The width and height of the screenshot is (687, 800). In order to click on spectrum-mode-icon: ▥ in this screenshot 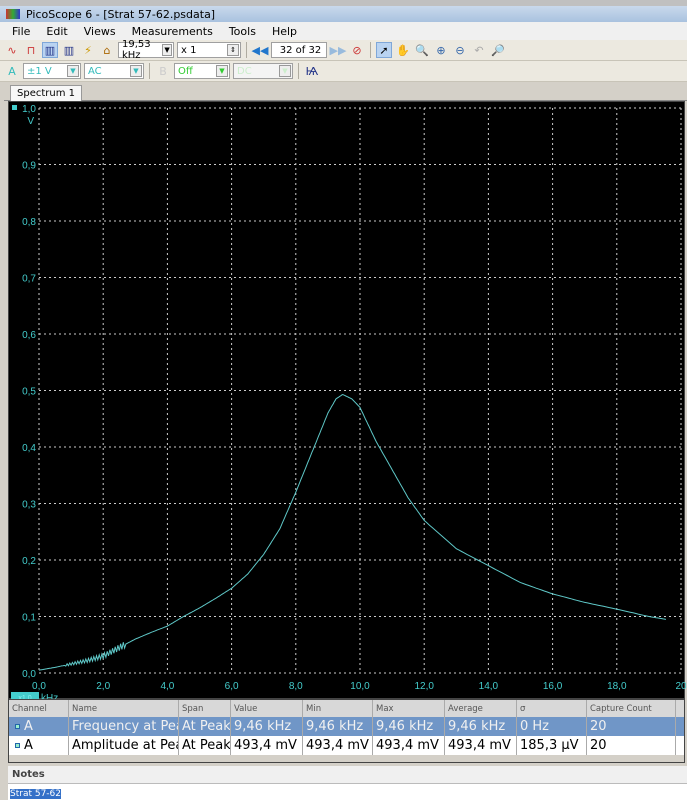, I will do `click(50, 50)`.